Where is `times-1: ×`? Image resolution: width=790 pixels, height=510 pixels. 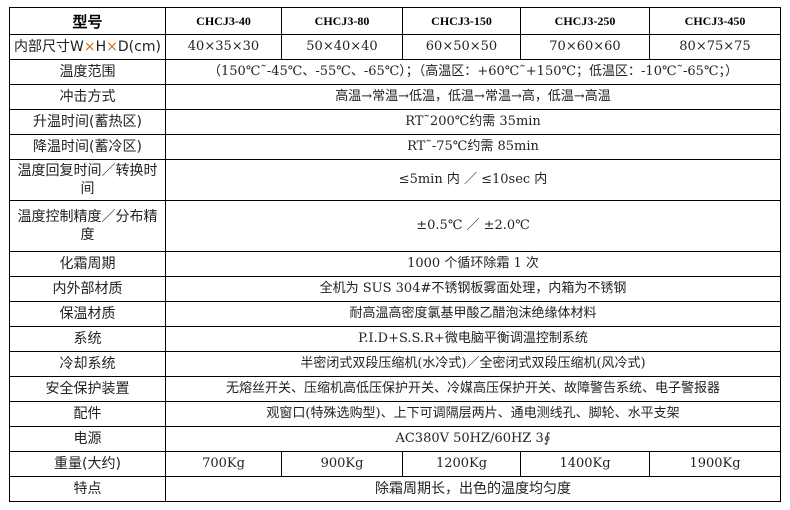
times-1: × is located at coordinates (89, 47).